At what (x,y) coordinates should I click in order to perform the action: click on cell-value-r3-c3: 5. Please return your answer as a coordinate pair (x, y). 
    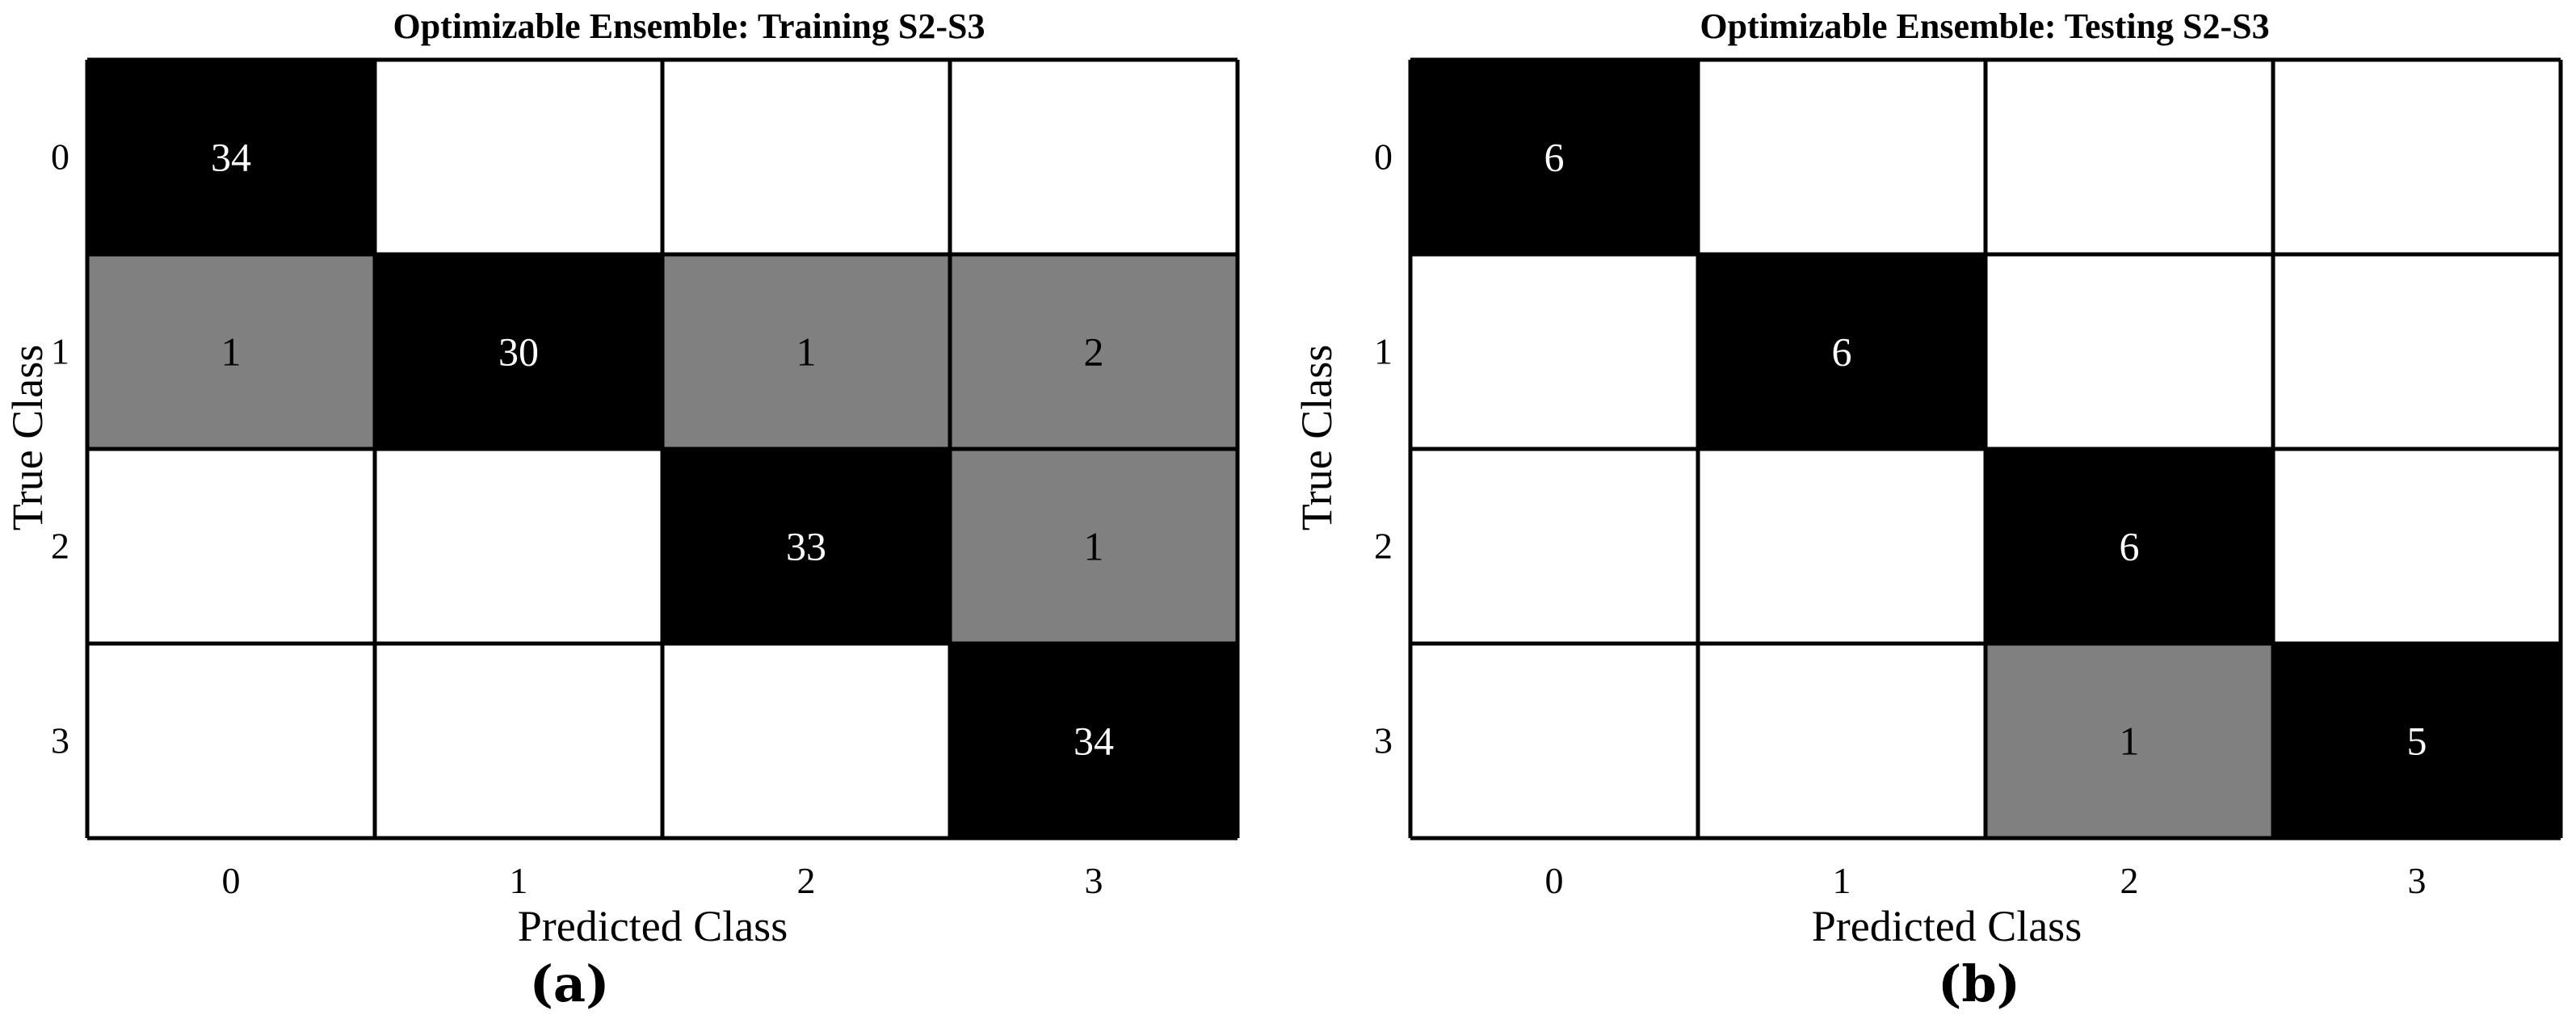
    Looking at the image, I should click on (2417, 741).